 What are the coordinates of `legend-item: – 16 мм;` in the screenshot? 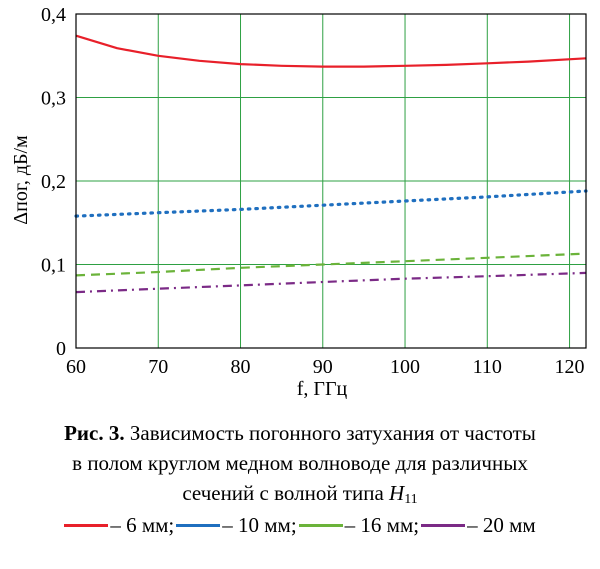 It's located at (359, 525).